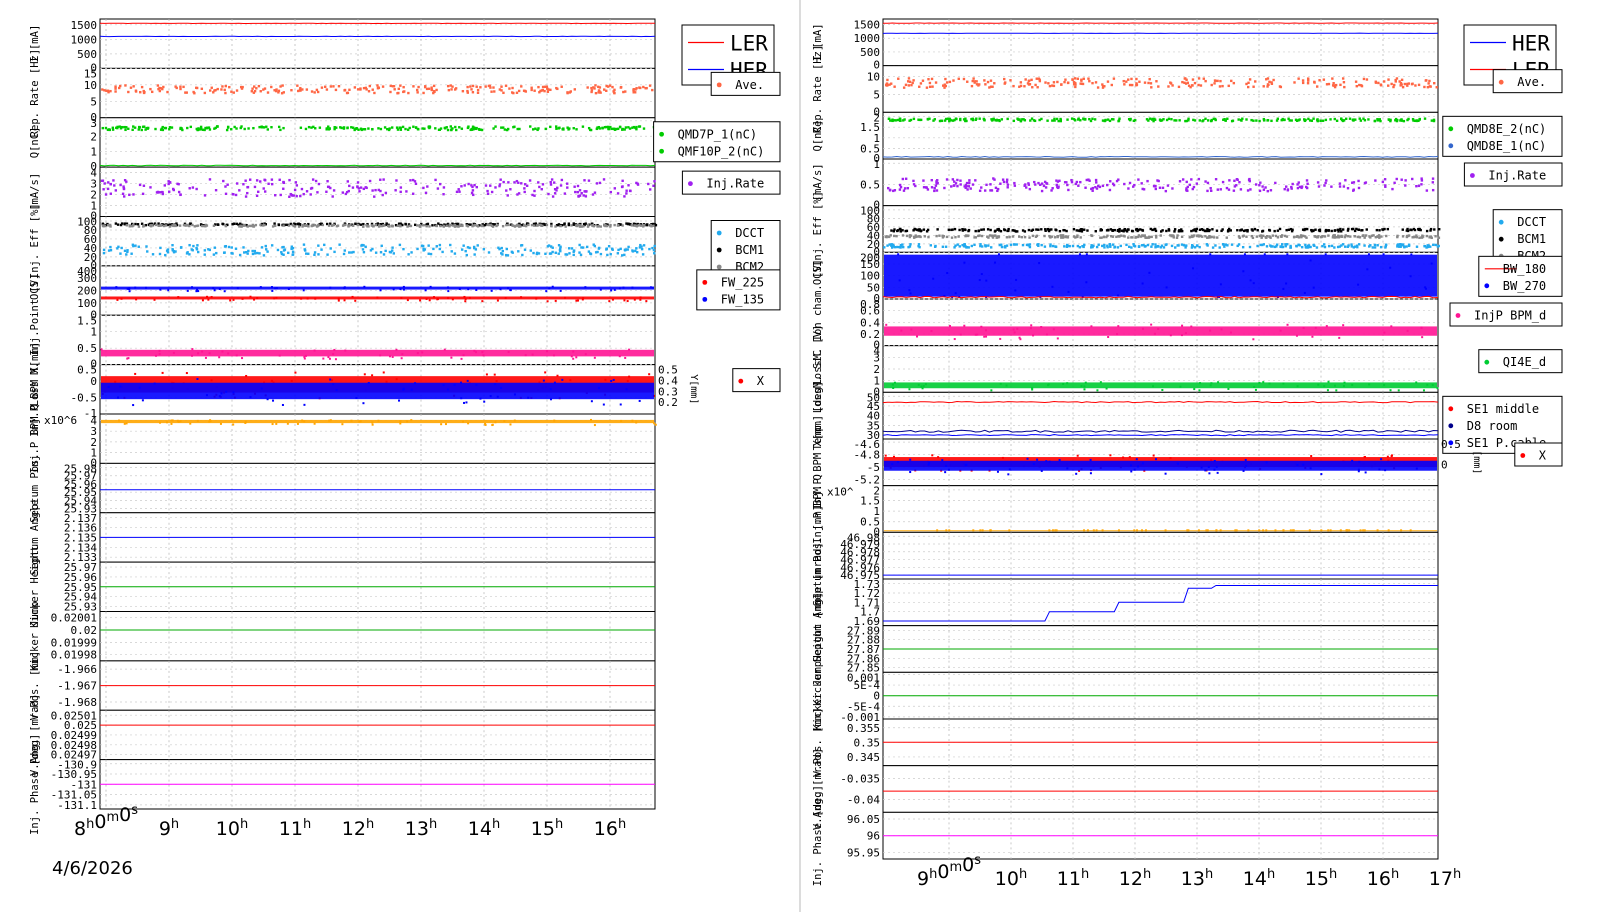 This screenshot has height=912, width=1606. Describe the element at coordinates (876, 111) in the screenshot. I see `y-tick-label: 0` at that location.